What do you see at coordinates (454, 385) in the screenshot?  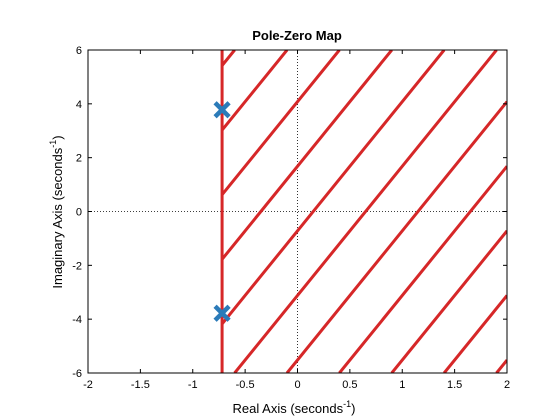 I see `x-tick-label: 1.5` at bounding box center [454, 385].